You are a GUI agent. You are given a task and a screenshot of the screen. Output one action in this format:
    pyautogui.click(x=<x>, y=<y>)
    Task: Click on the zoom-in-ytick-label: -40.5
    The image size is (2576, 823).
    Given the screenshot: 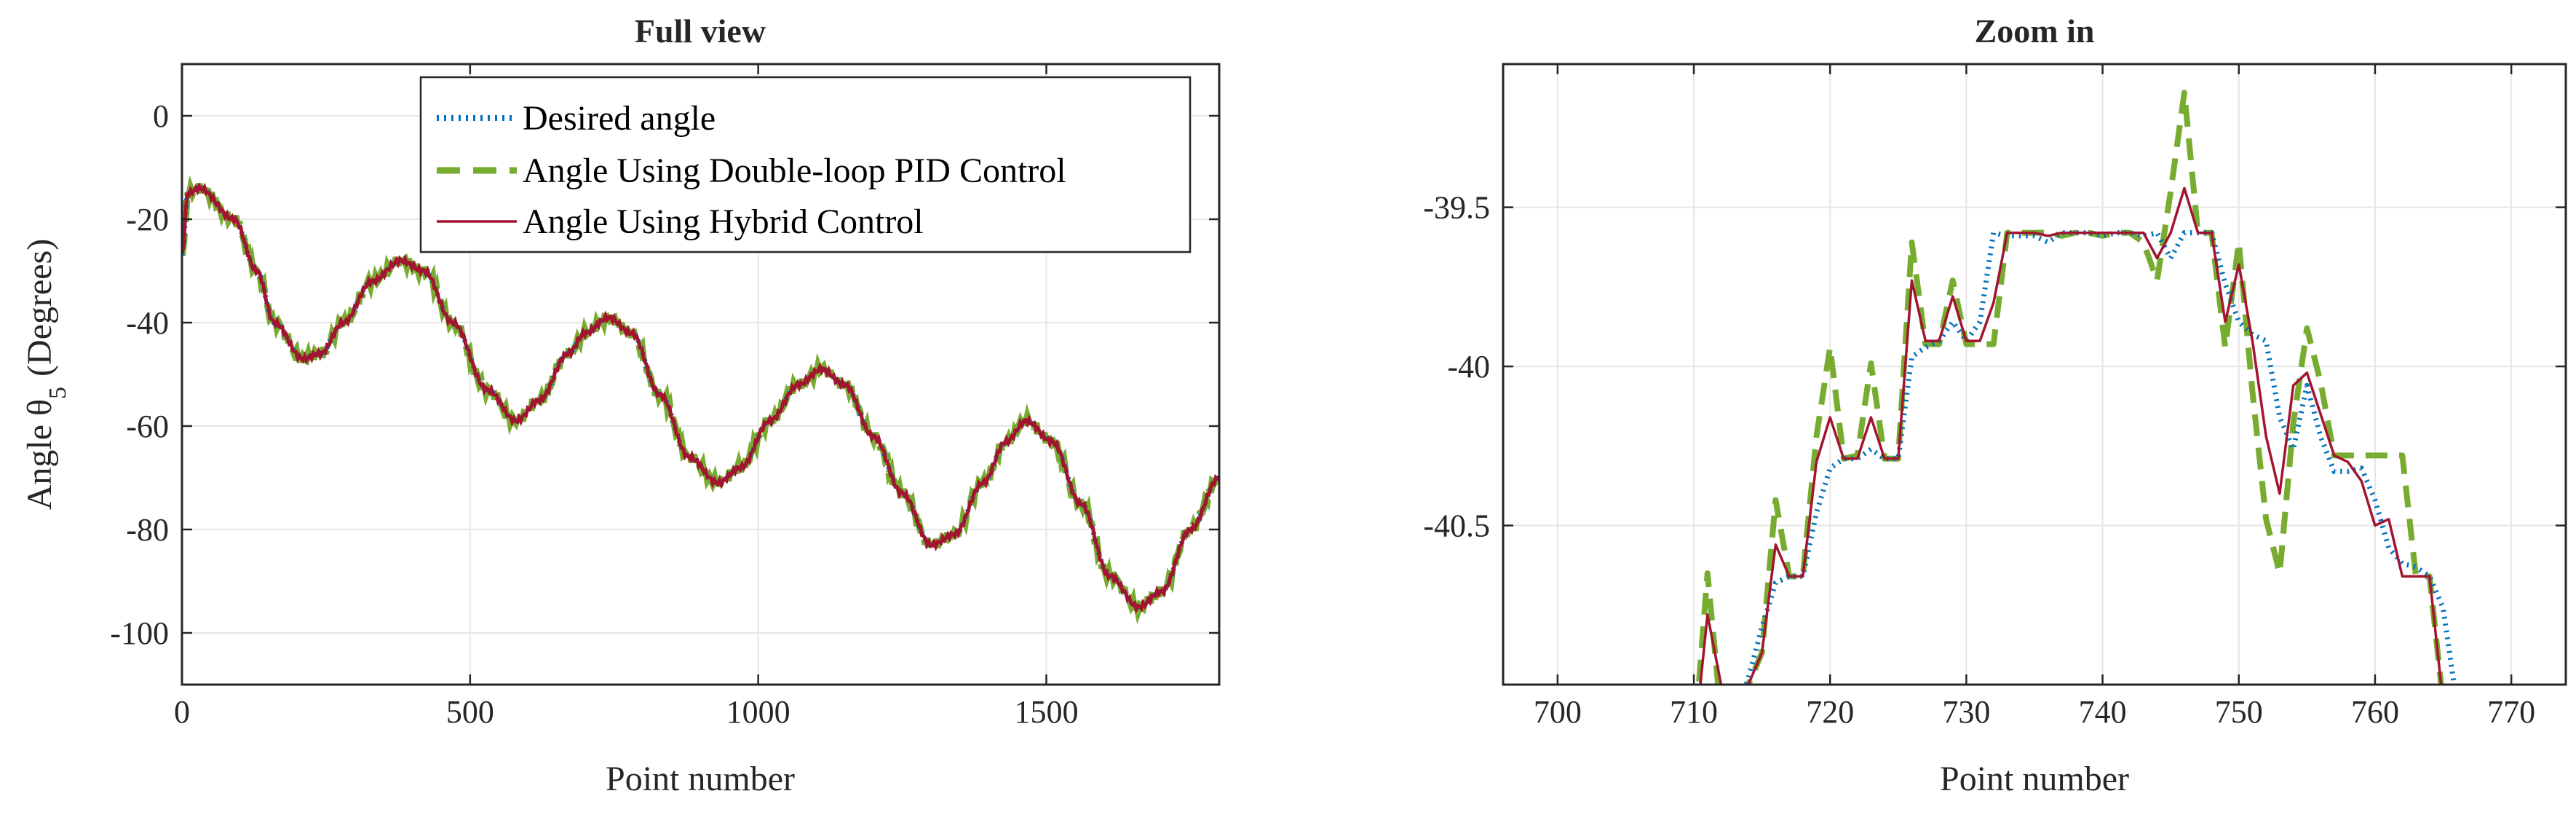 What is the action you would take?
    pyautogui.click(x=1456, y=526)
    